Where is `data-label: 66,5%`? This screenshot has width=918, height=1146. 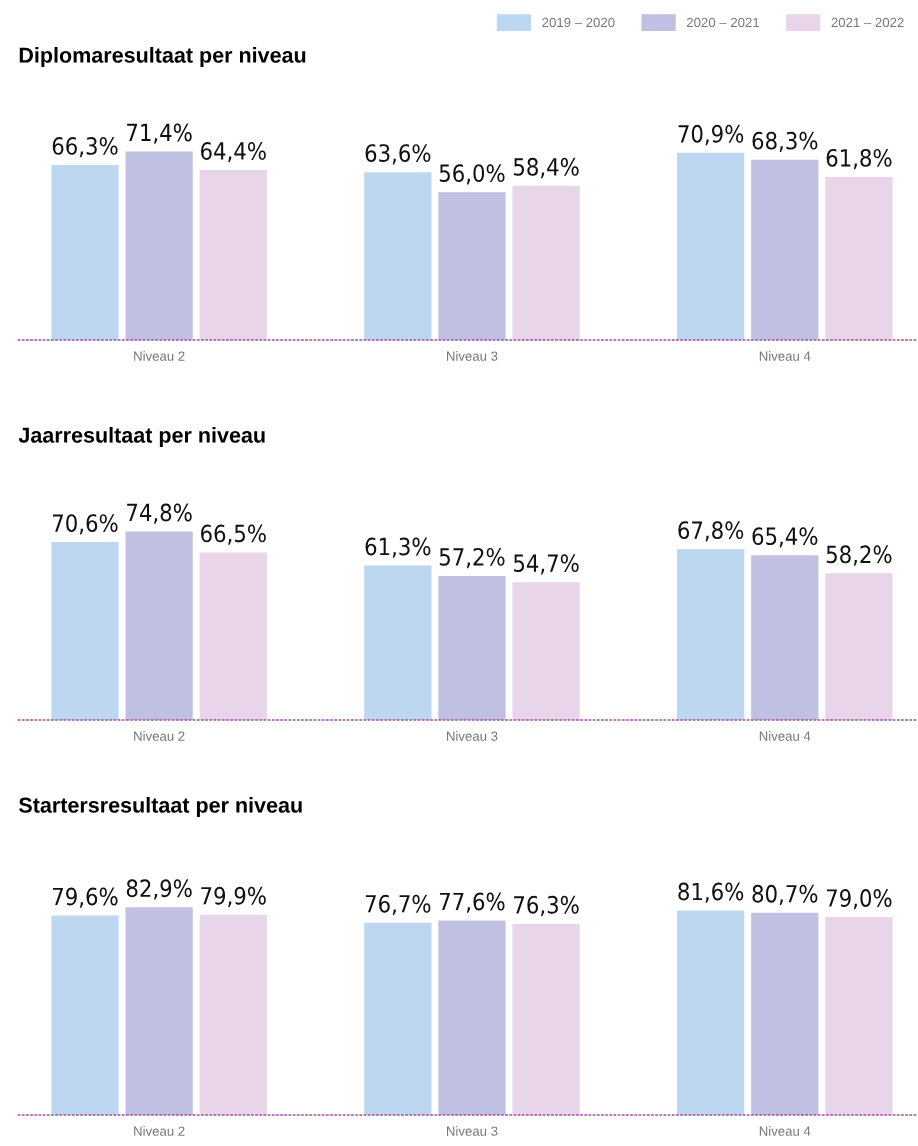
data-label: 66,5% is located at coordinates (233, 534).